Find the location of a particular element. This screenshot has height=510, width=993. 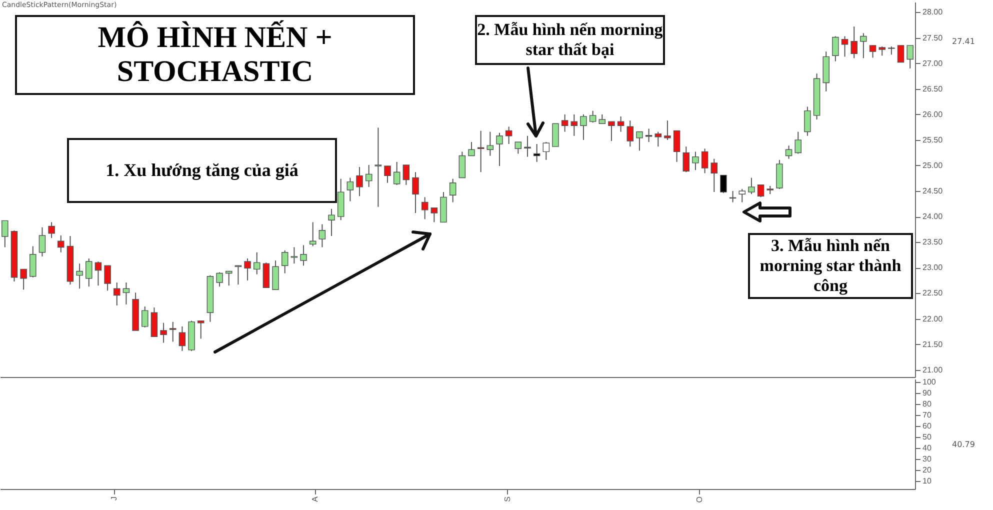

y-tick-label: 23.00 is located at coordinates (933, 267).